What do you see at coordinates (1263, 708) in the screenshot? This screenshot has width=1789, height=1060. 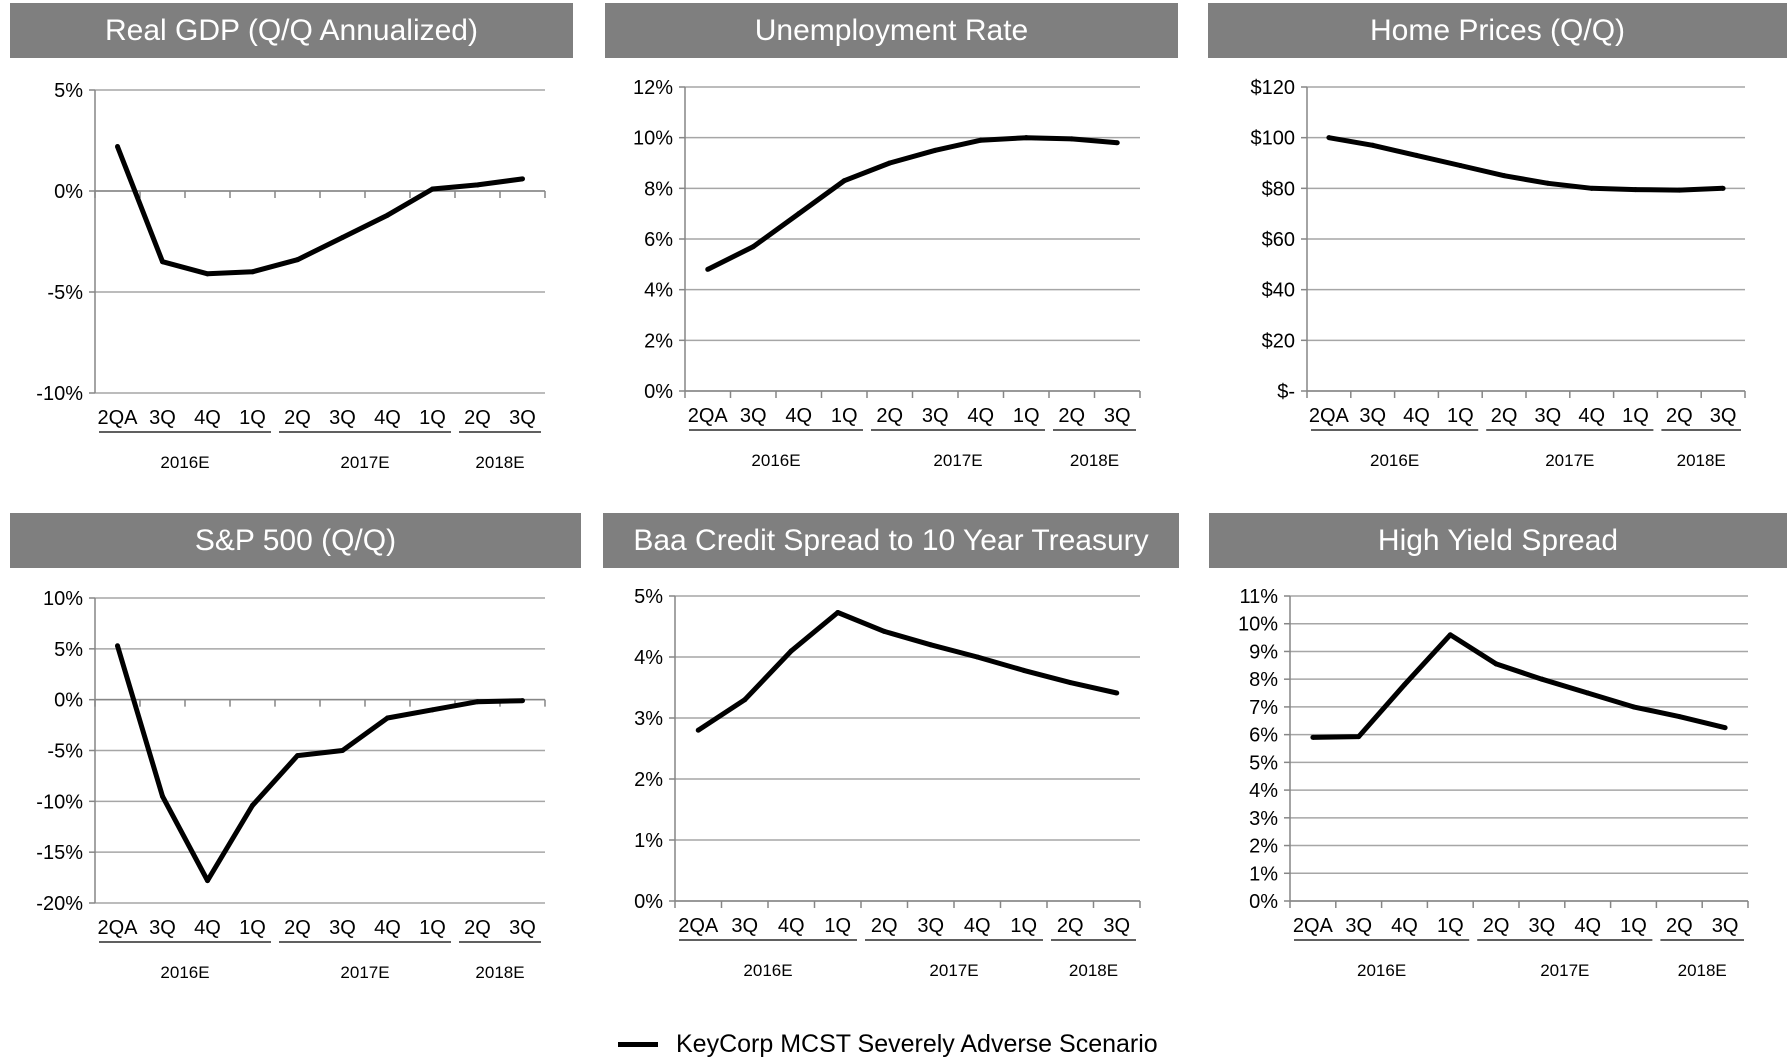 I see `y-tick-label: 7%` at bounding box center [1263, 708].